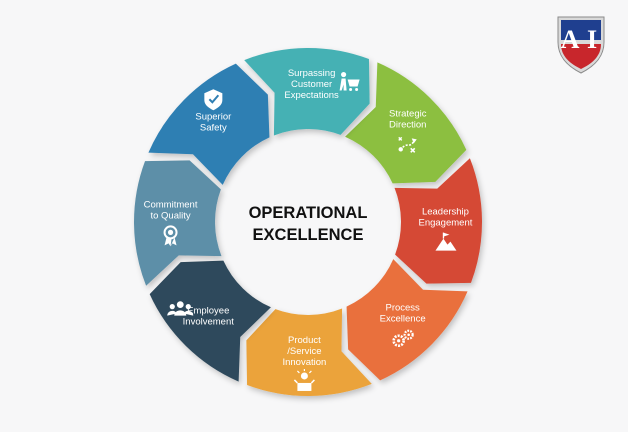 The width and height of the screenshot is (628, 432). Describe the element at coordinates (446, 241) in the screenshot. I see `summit-flag-icon` at that location.